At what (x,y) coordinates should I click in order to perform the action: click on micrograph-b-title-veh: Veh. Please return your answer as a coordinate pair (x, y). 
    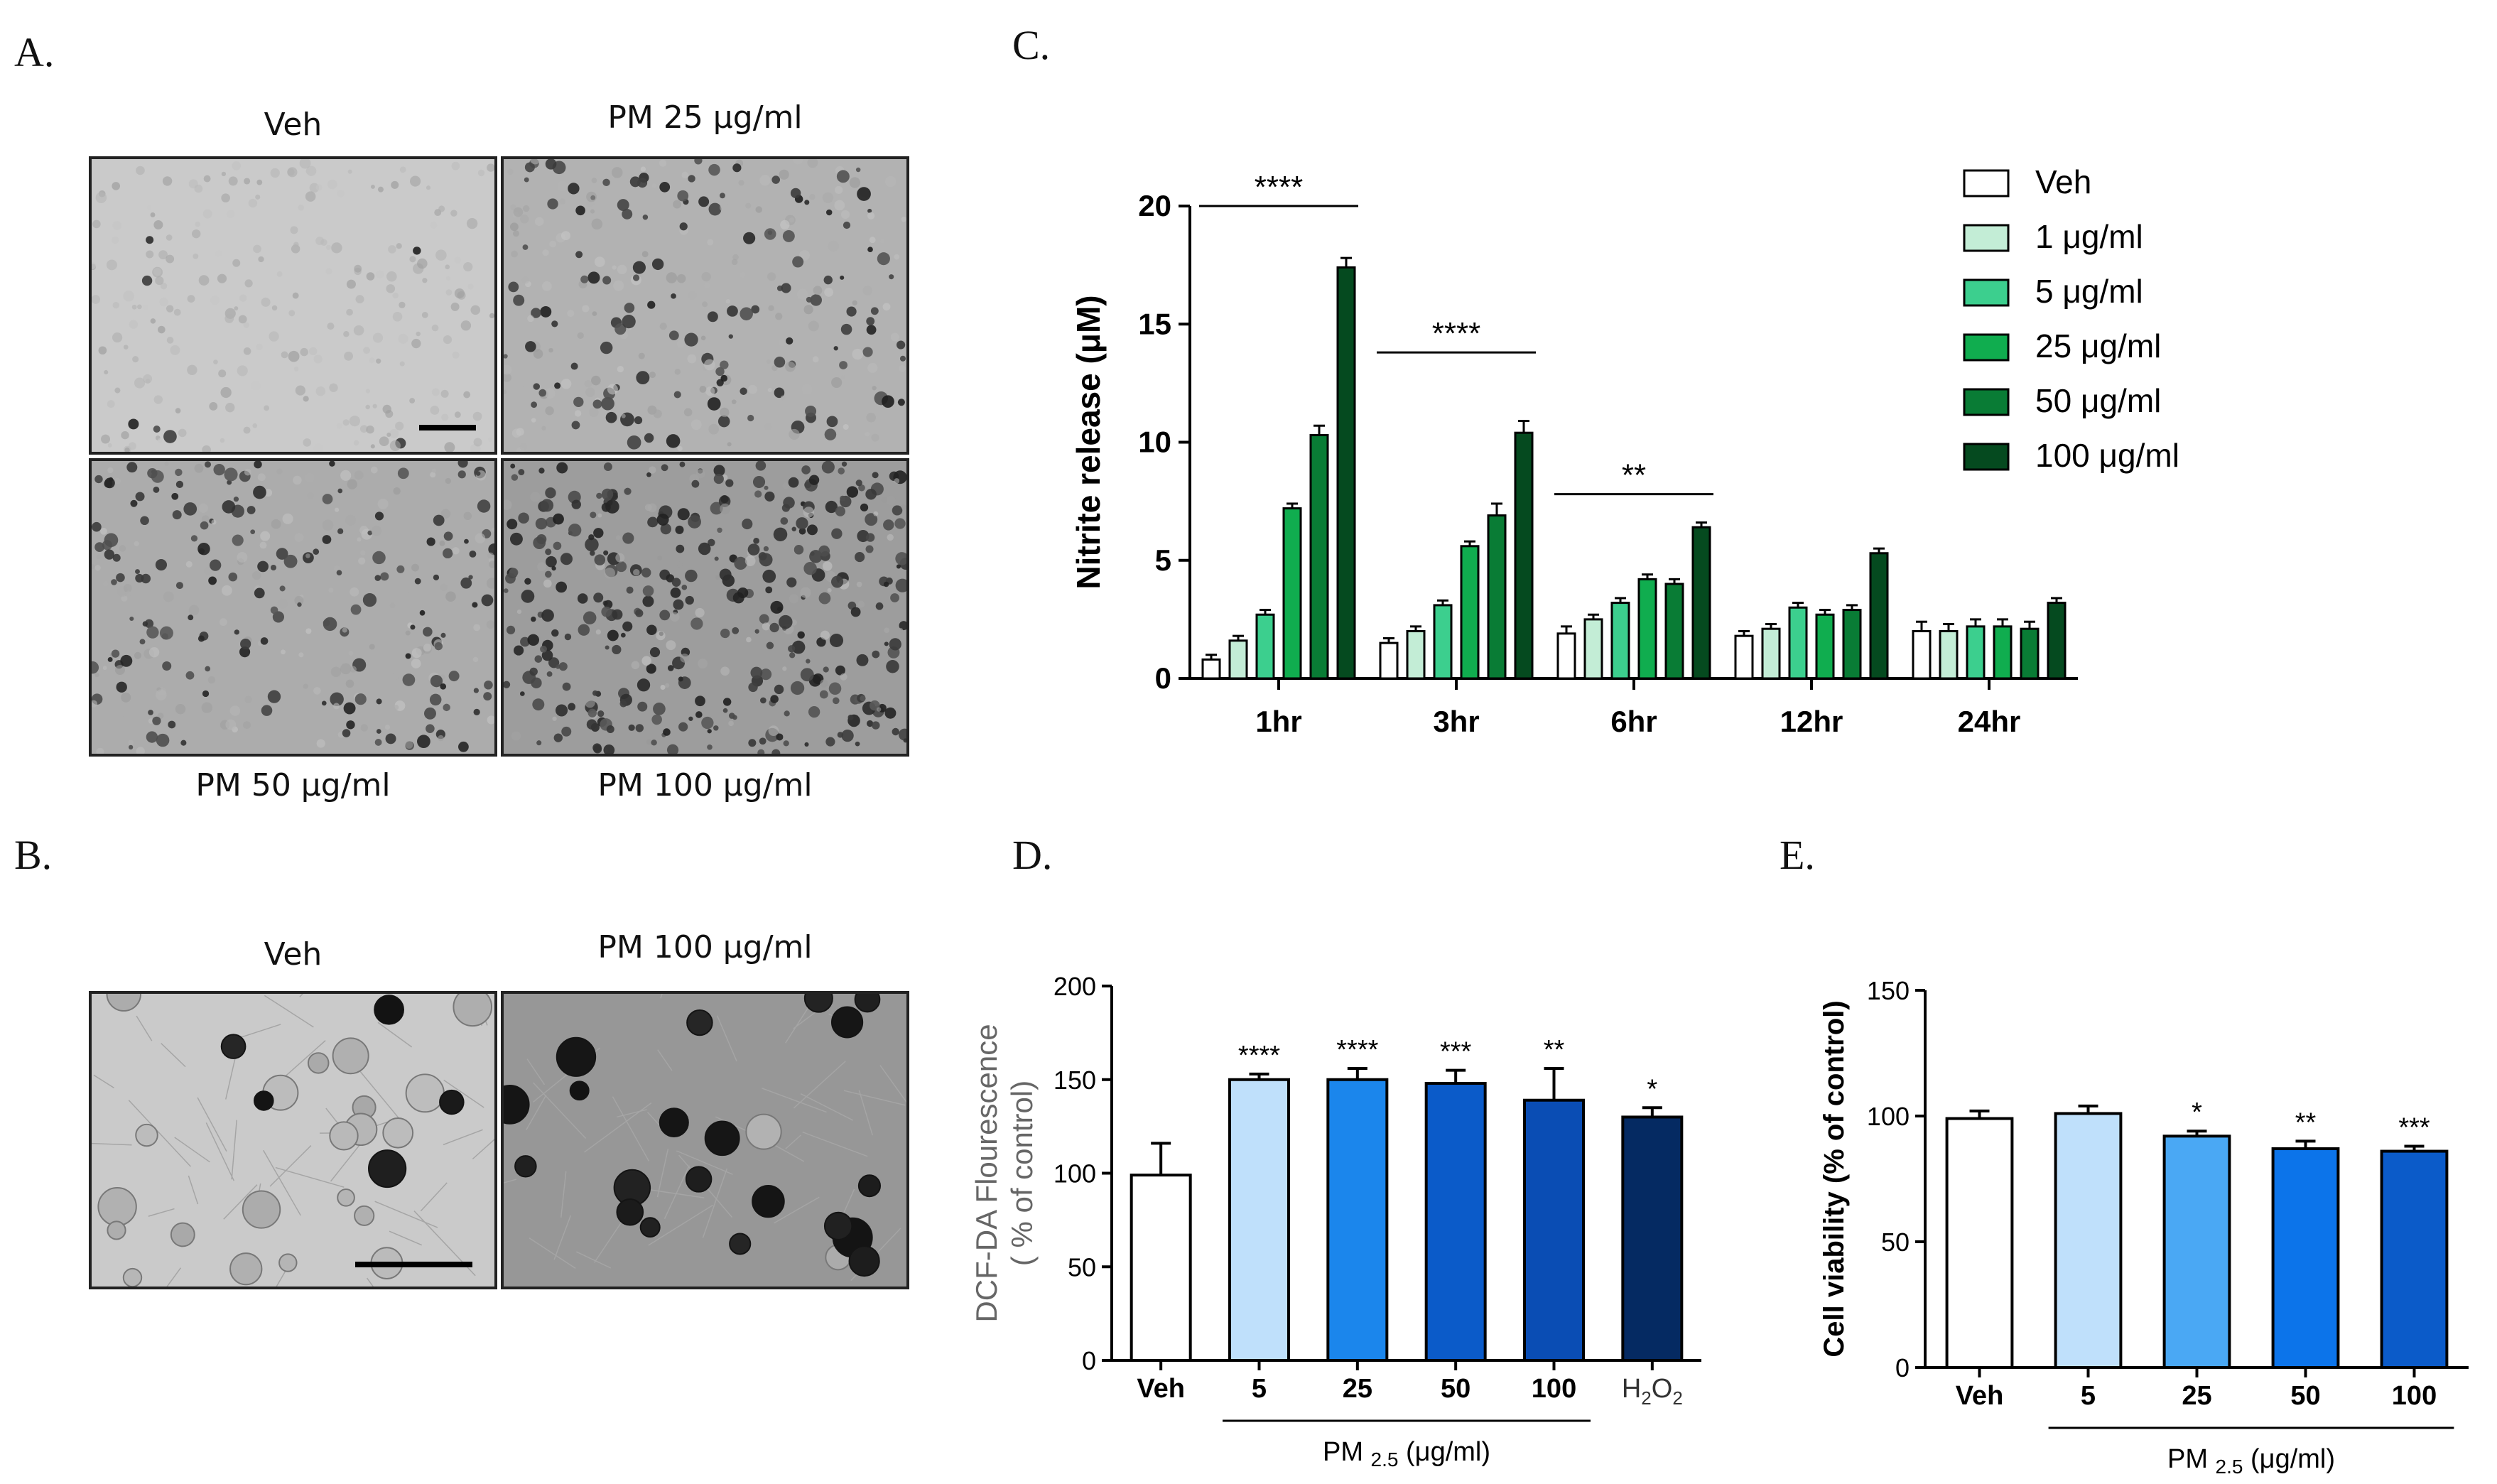
    Looking at the image, I should click on (293, 954).